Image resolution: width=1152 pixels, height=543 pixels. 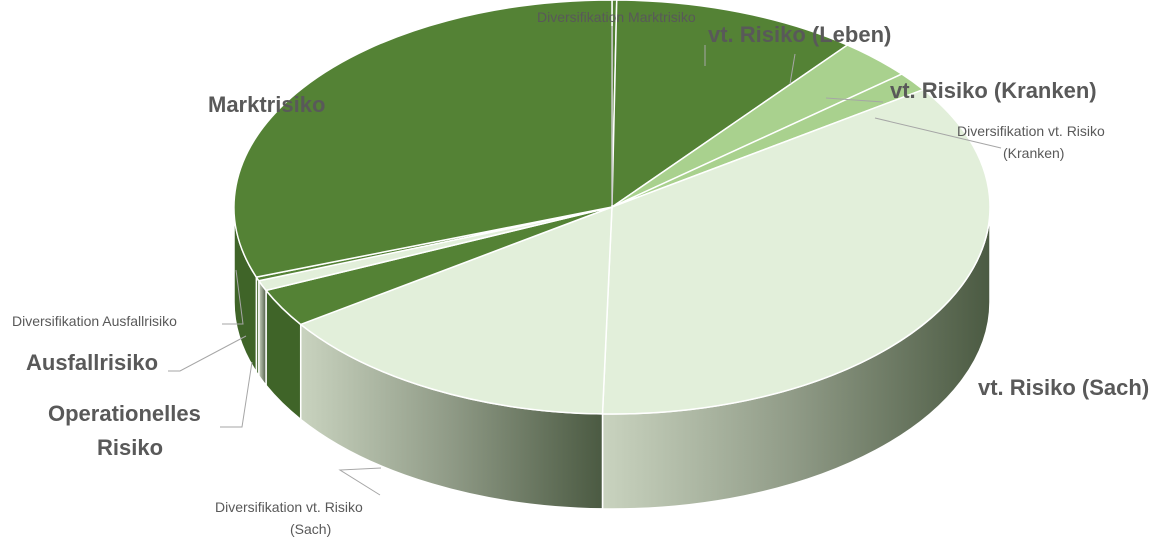 I want to click on label-diversifikation-vt-risiko-kranken: Diversifikation vt. Risiko (Kranken), so click(x=1033, y=142).